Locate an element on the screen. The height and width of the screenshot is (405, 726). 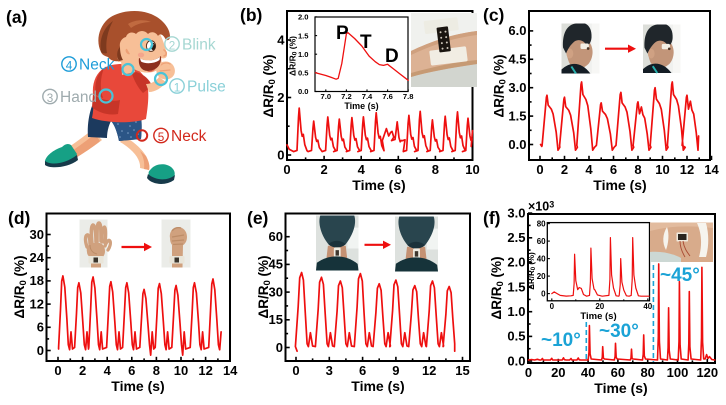
svg-text: ~30° is located at coordinates (619, 331).